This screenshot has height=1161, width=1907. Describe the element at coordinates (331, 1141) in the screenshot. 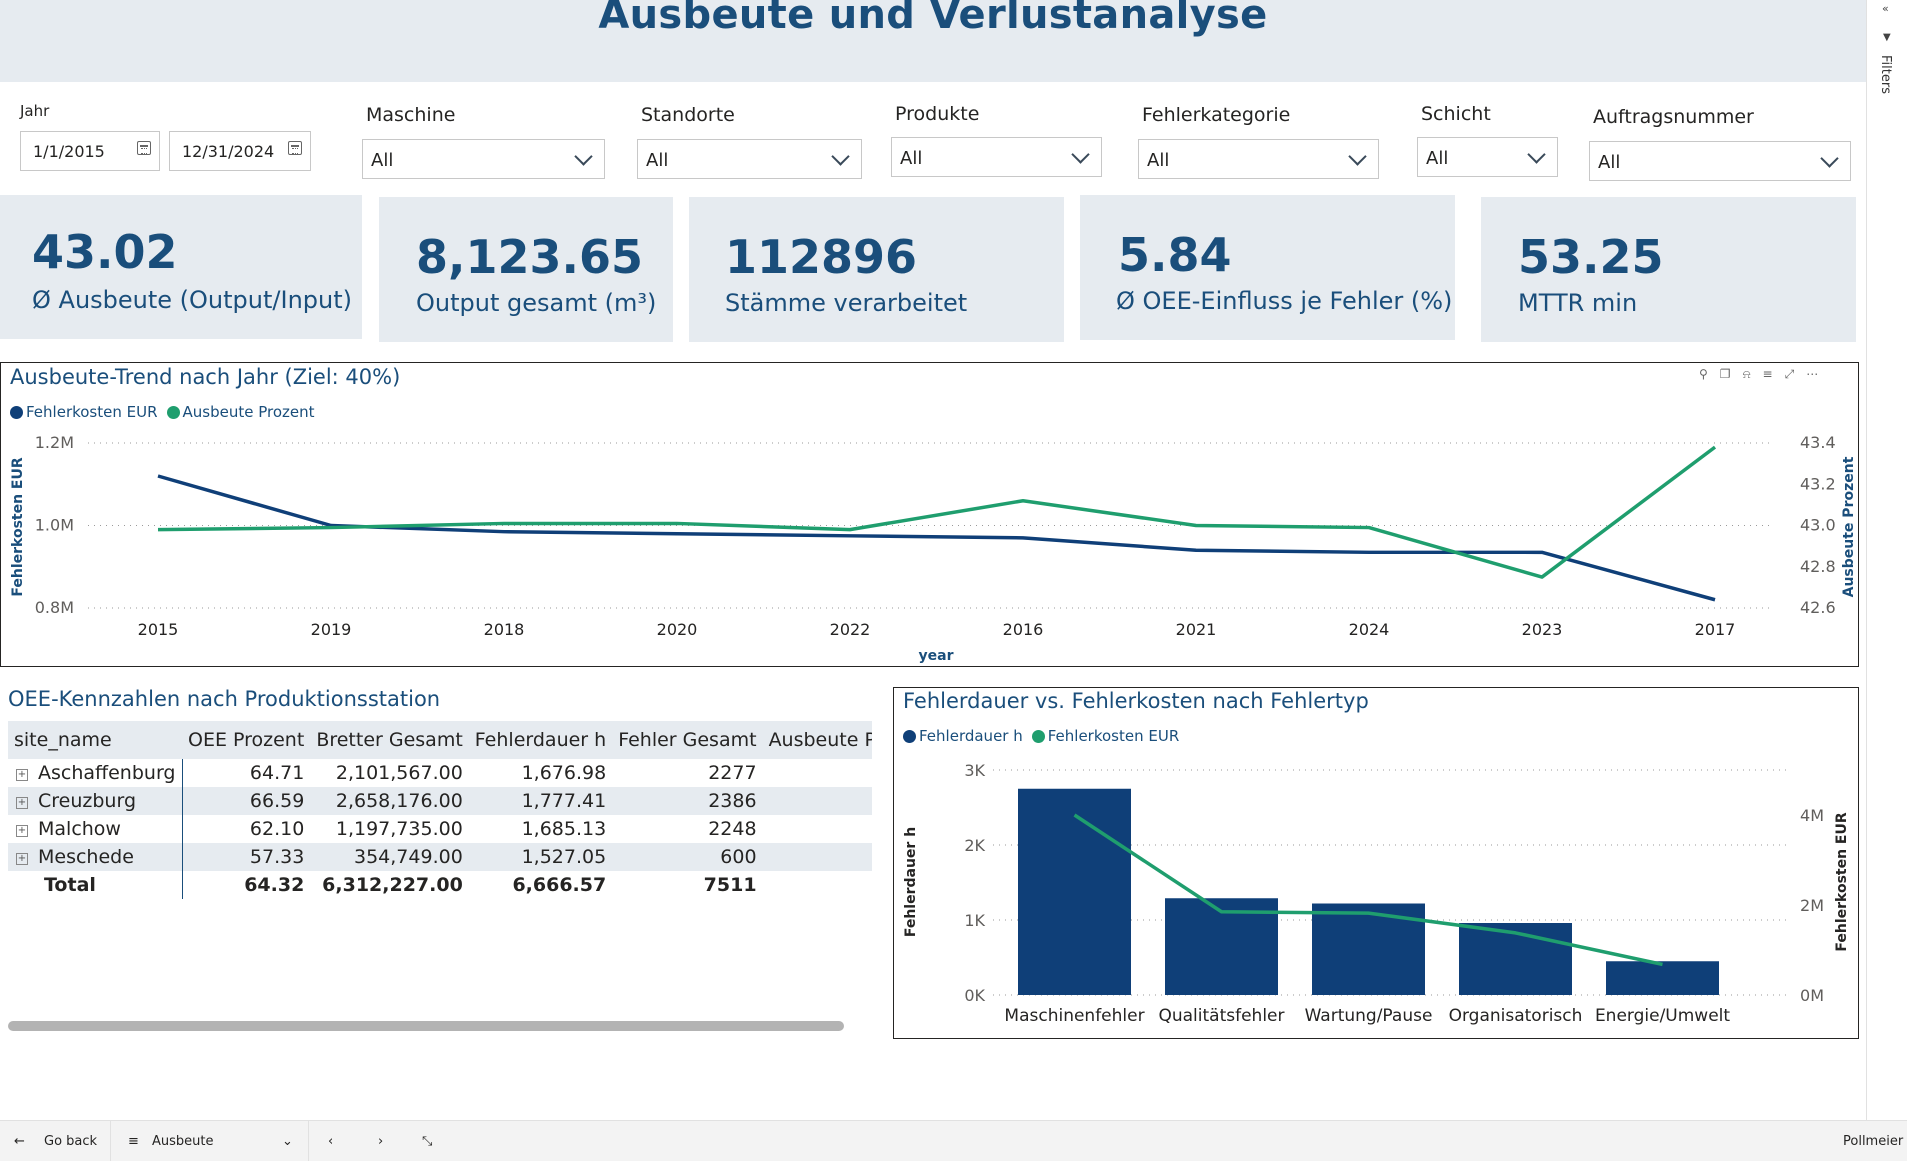

I see `previous-page-icon: ‹` at that location.